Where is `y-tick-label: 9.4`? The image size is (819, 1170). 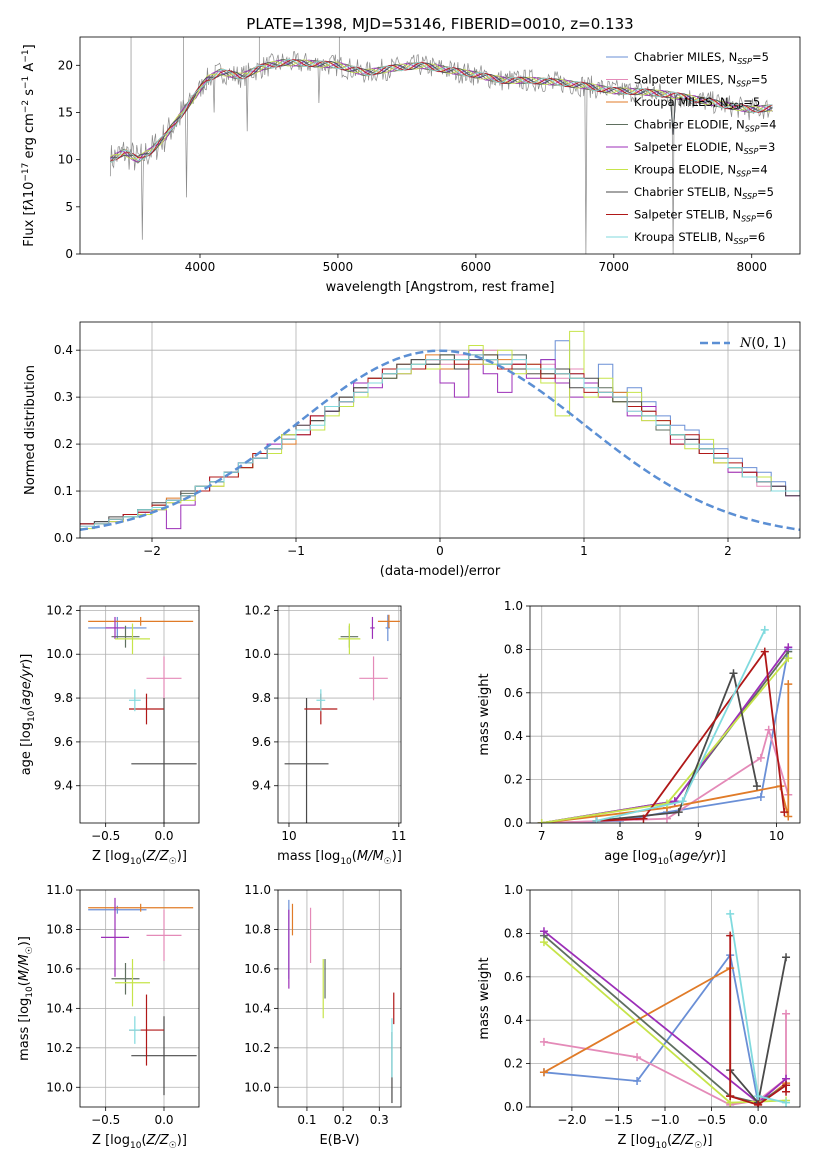 y-tick-label: 9.4 is located at coordinates (63, 786).